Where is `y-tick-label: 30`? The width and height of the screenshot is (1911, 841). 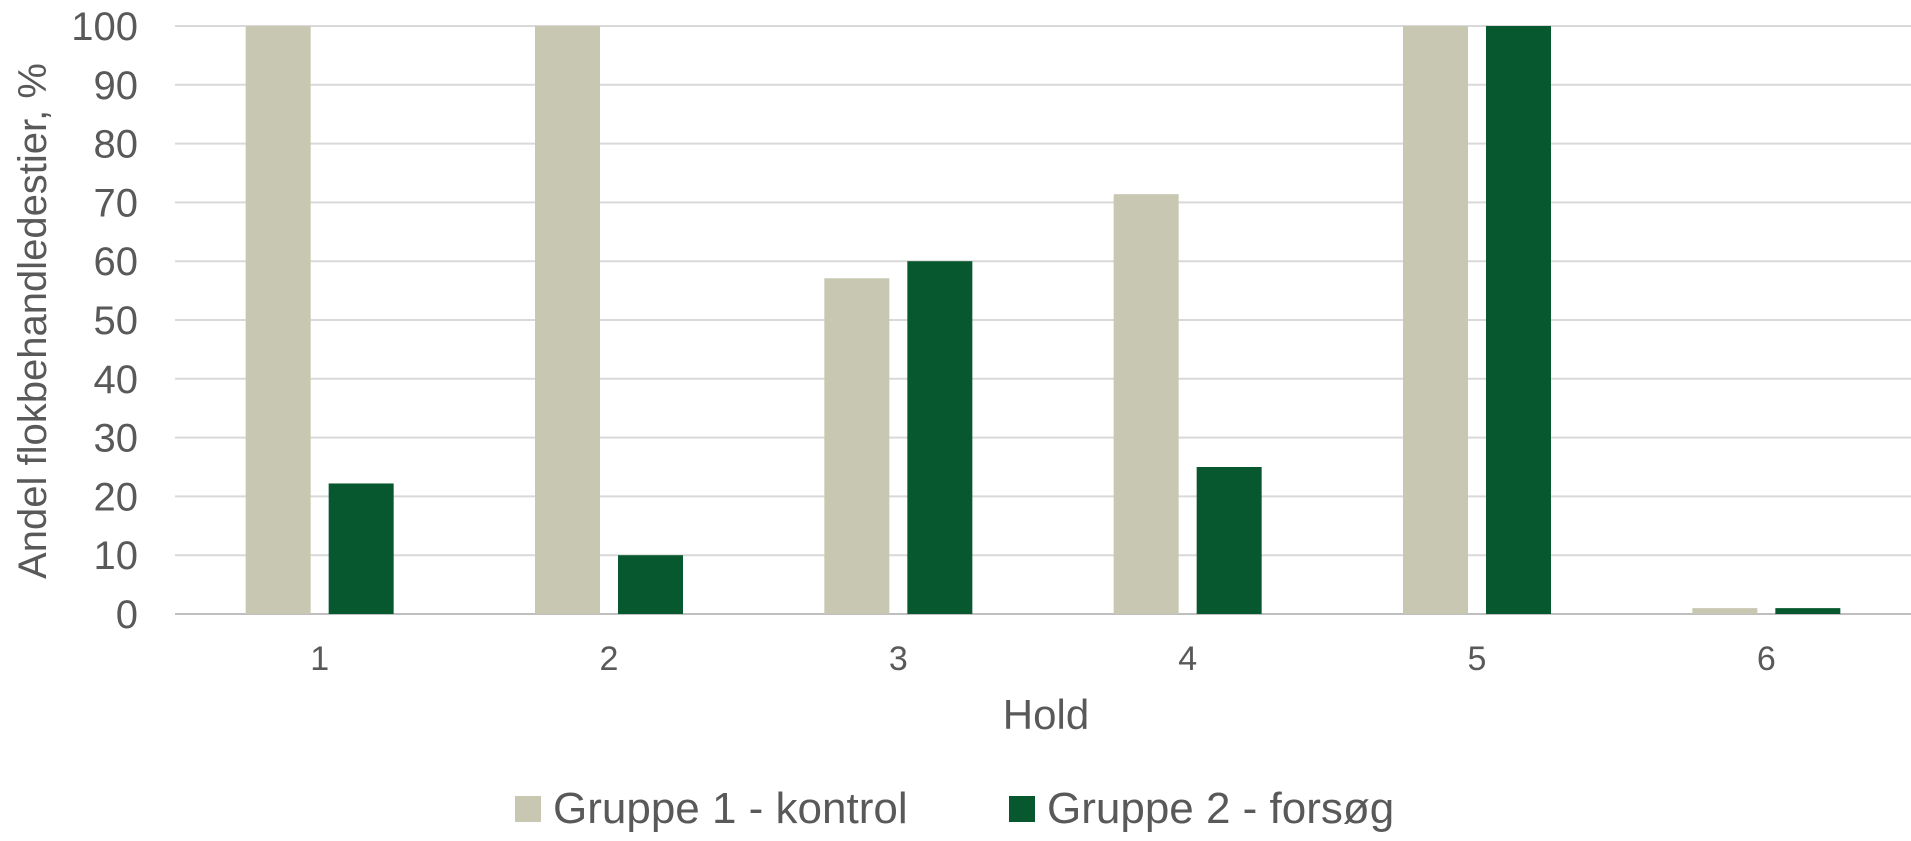 y-tick-label: 30 is located at coordinates (116, 439).